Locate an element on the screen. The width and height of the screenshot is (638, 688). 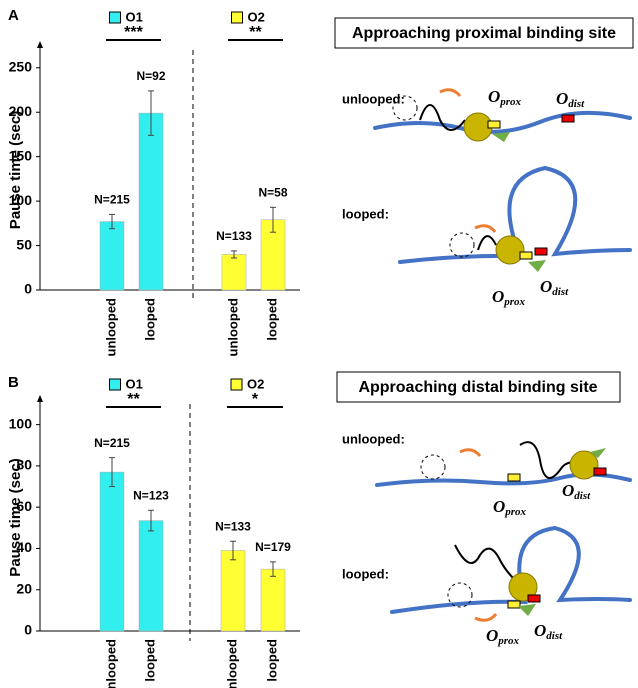
y-tick-label: 50 is located at coordinates (24, 244).